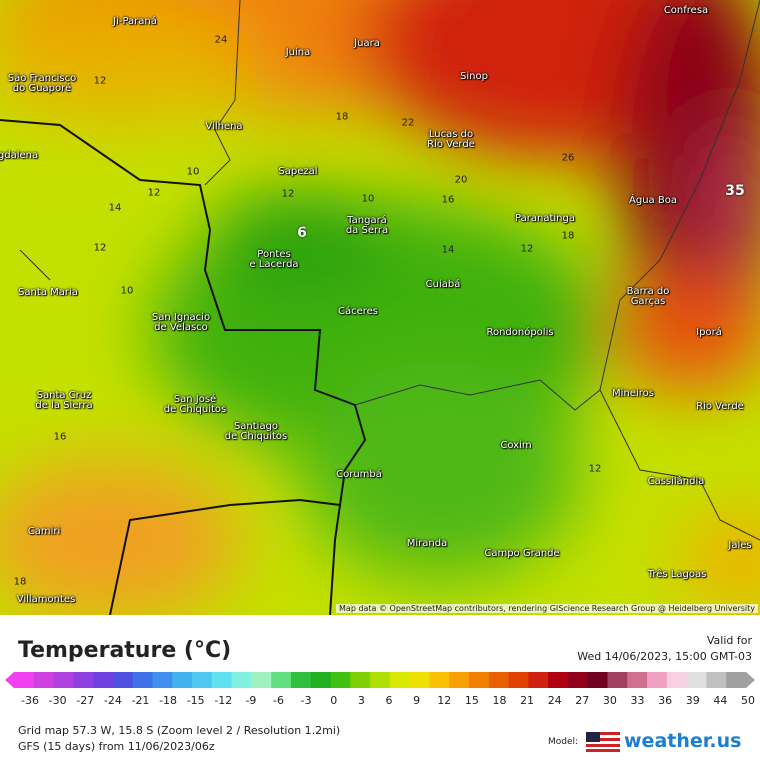 Image resolution: width=760 pixels, height=760 pixels. What do you see at coordinates (664, 656) in the screenshot?
I see `valid-time: Wed 14/06/2023, 15:00 GMT-03` at bounding box center [664, 656].